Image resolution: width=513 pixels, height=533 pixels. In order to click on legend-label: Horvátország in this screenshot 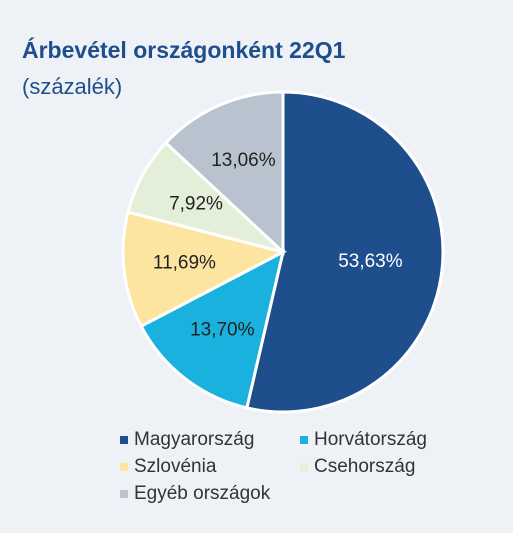, I will do `click(370, 439)`.